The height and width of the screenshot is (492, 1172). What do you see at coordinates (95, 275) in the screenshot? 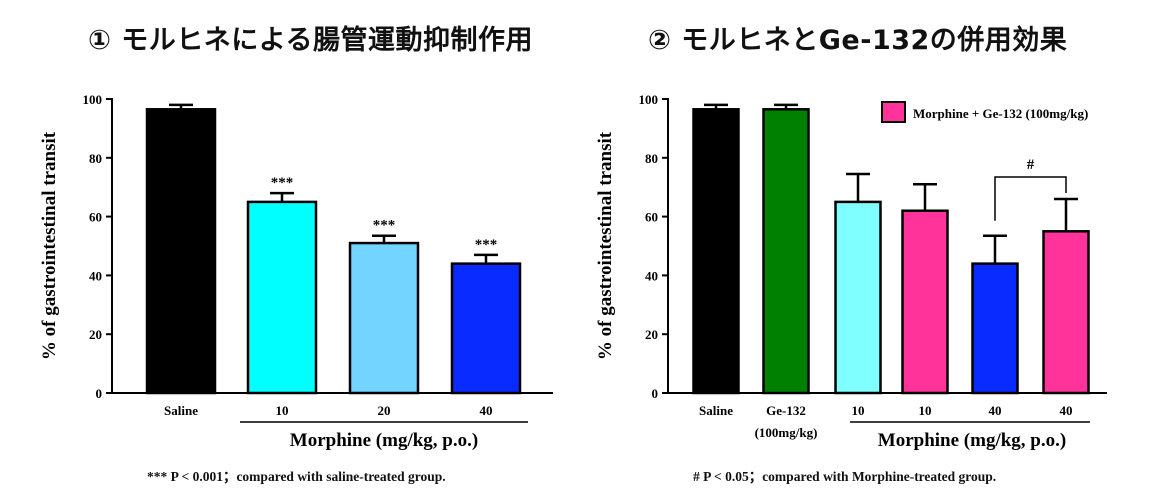
I see `chart1-y-tick-label: 40` at bounding box center [95, 275].